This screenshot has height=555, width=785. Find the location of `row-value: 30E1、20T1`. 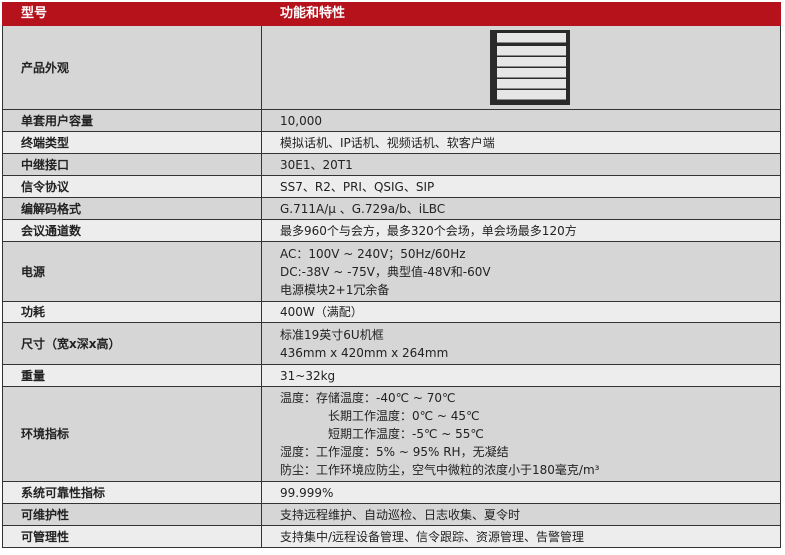

row-value: 30E1、20T1 is located at coordinates (521, 164).